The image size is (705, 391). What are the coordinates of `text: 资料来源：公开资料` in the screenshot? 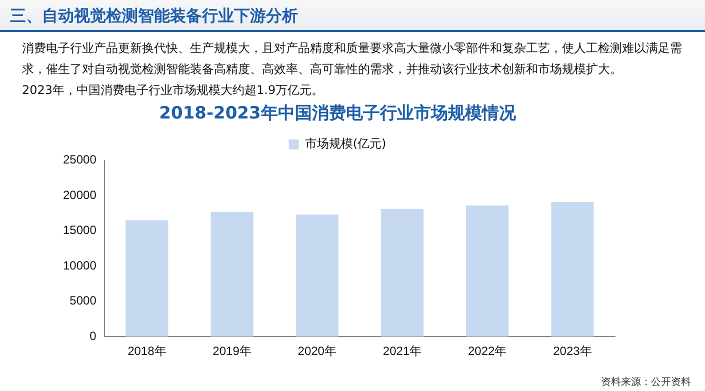 It's located at (646, 382).